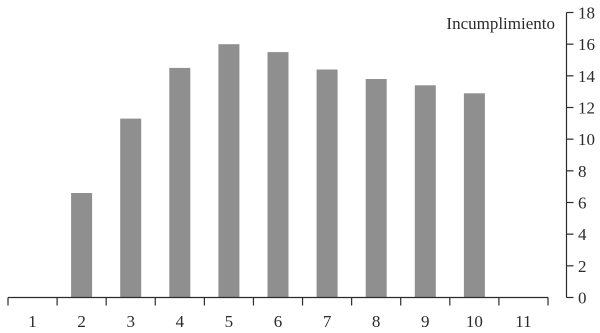 The width and height of the screenshot is (600, 333). What do you see at coordinates (586, 44) in the screenshot?
I see `y-tick-label-16: 16` at bounding box center [586, 44].